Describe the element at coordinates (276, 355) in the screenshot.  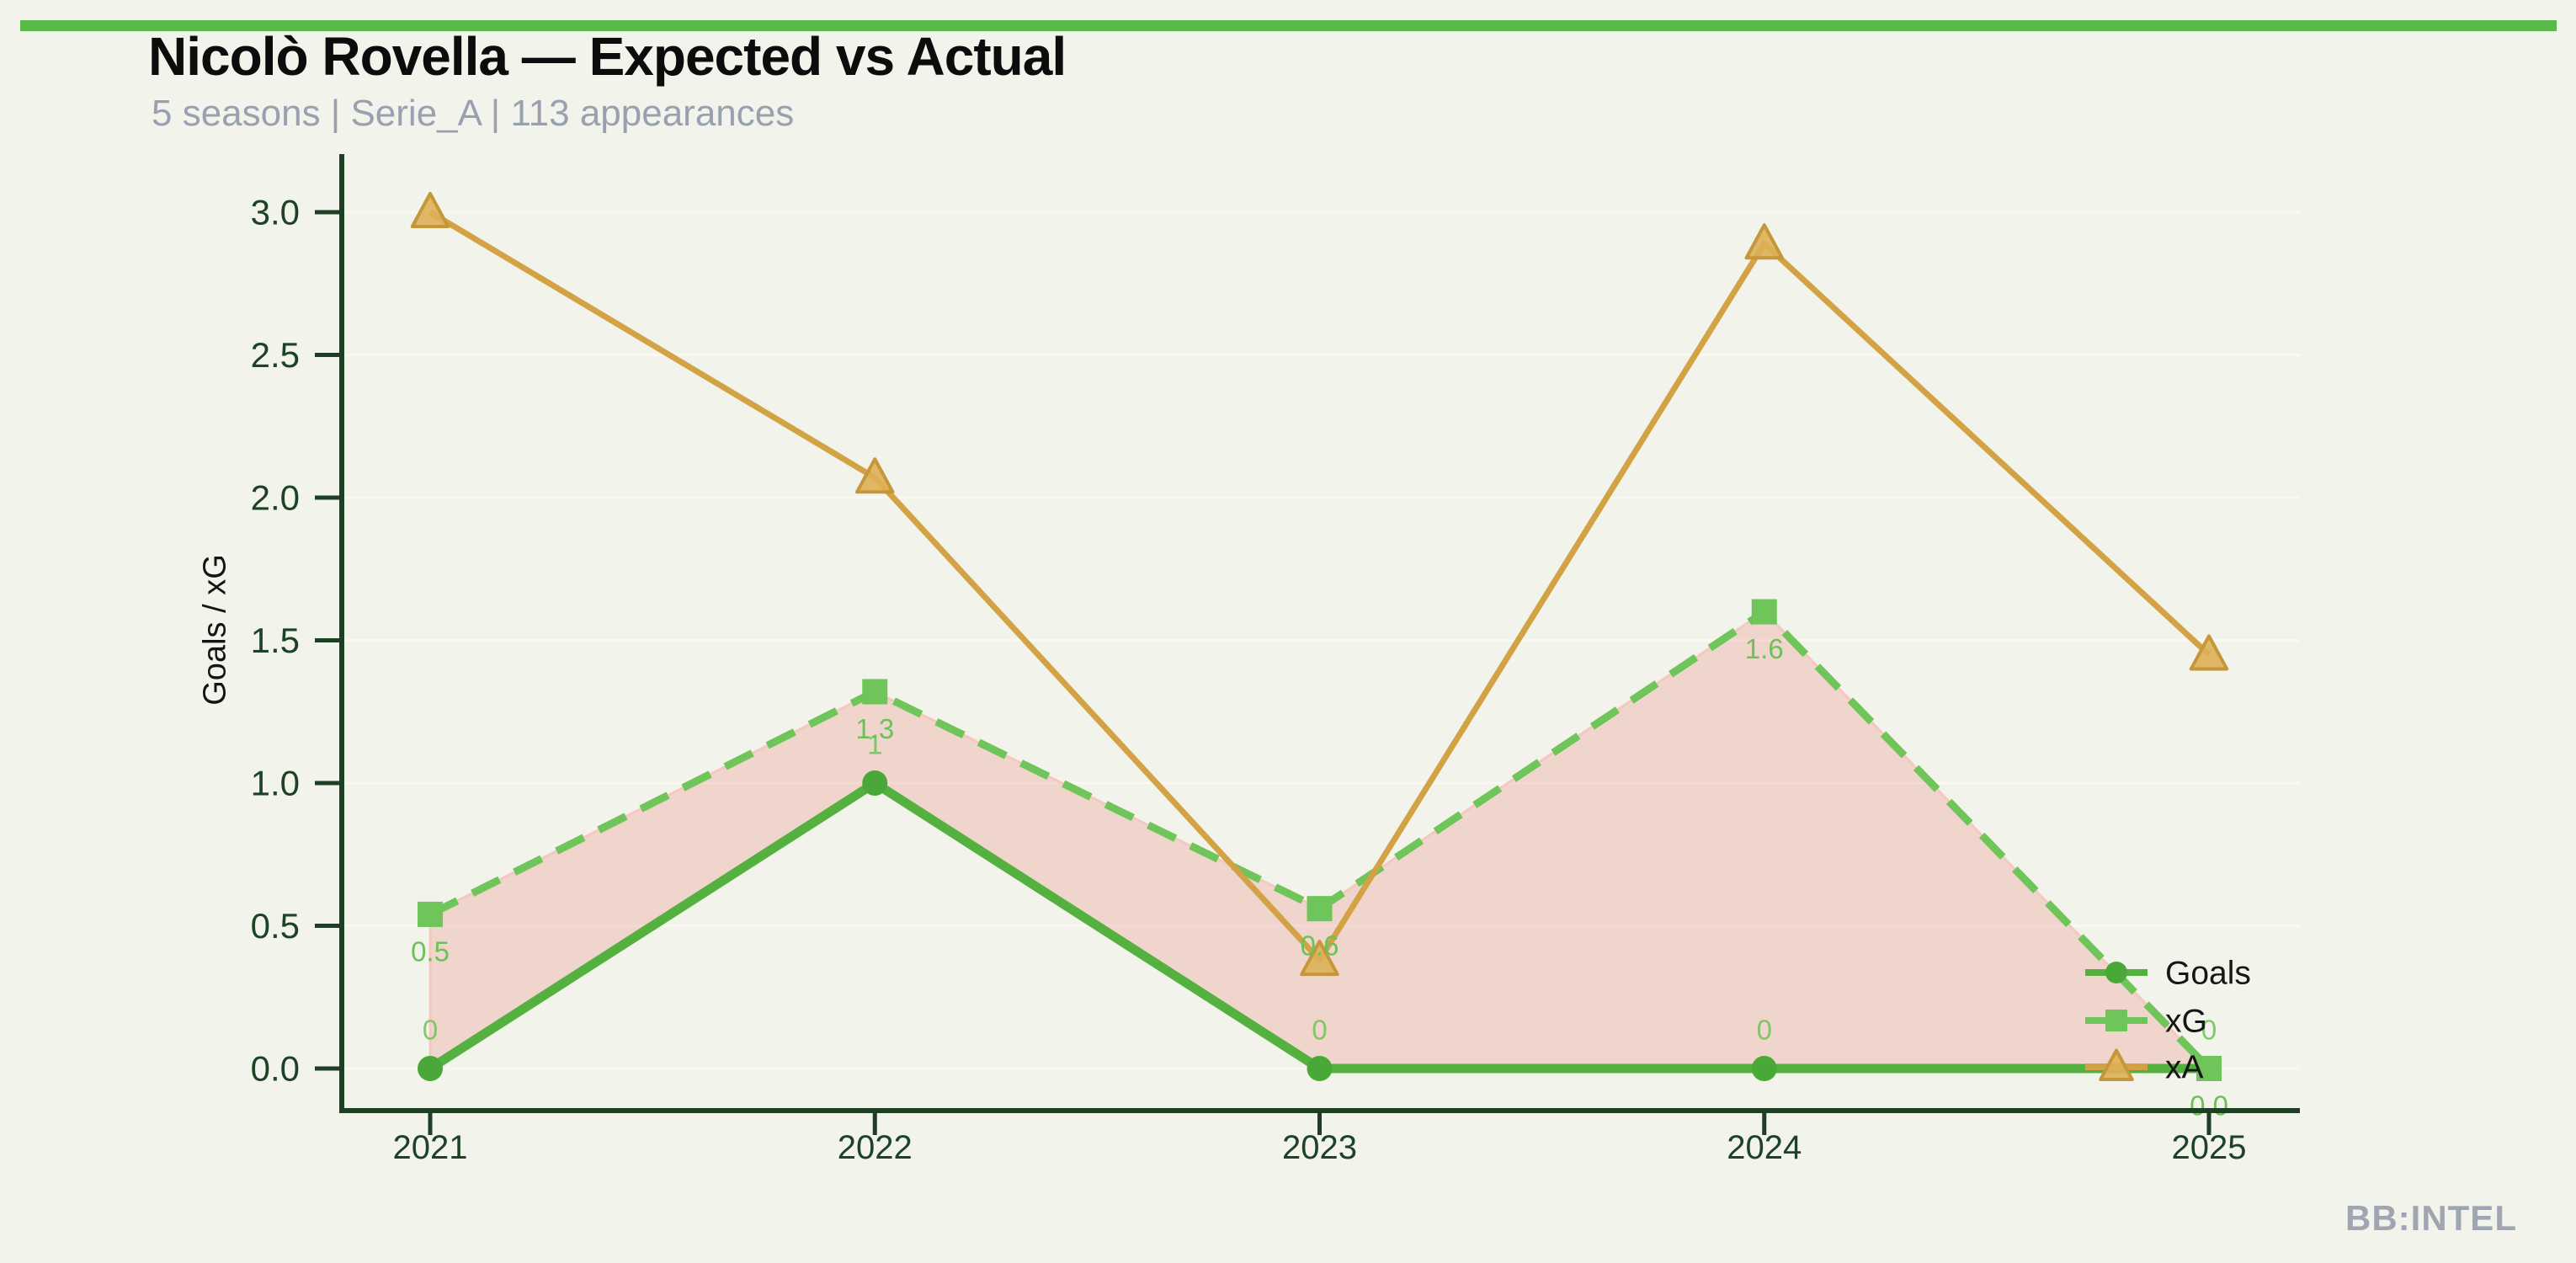
I see `y-tick-label: 2.5` at that location.